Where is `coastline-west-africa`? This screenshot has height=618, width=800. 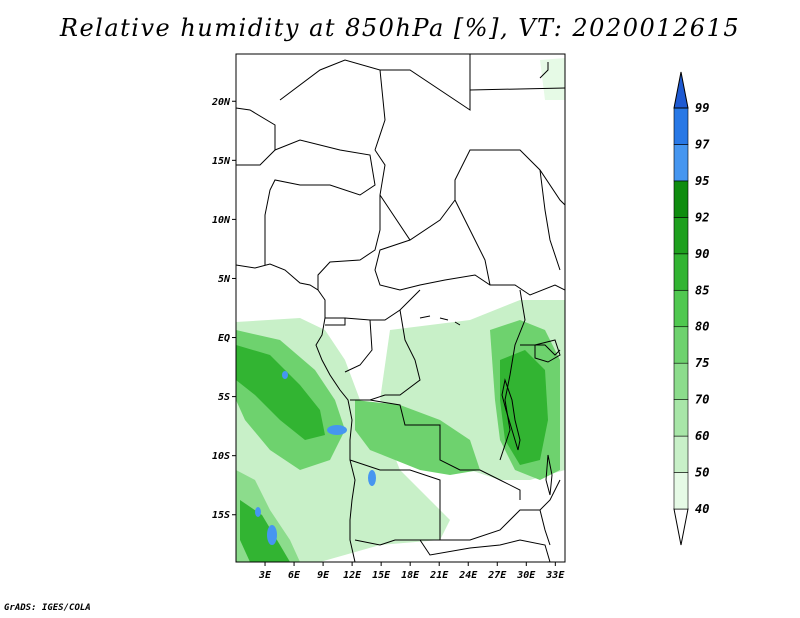
coastline-west-africa is located at coordinates (296, 412).